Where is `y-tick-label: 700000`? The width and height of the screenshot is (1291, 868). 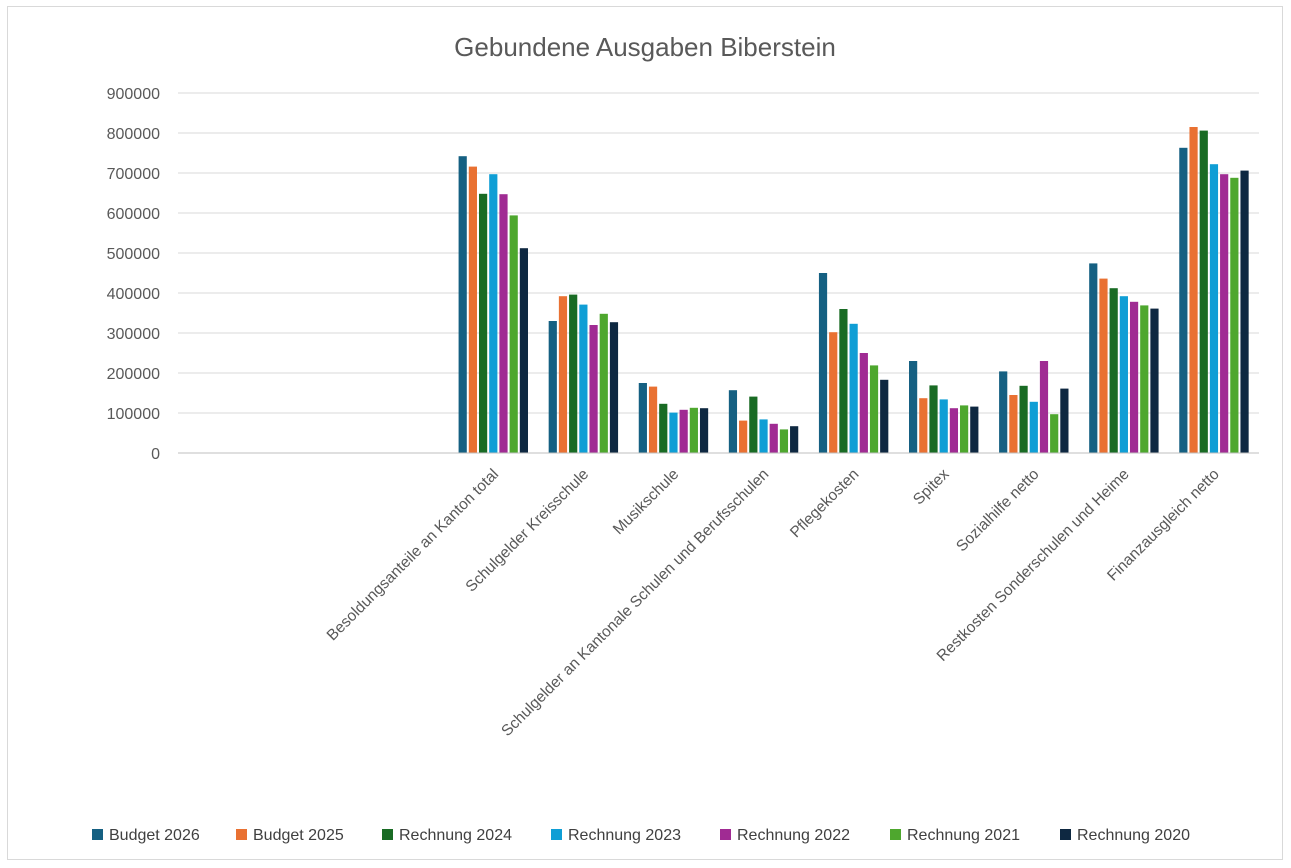
y-tick-label: 700000 is located at coordinates (133, 174).